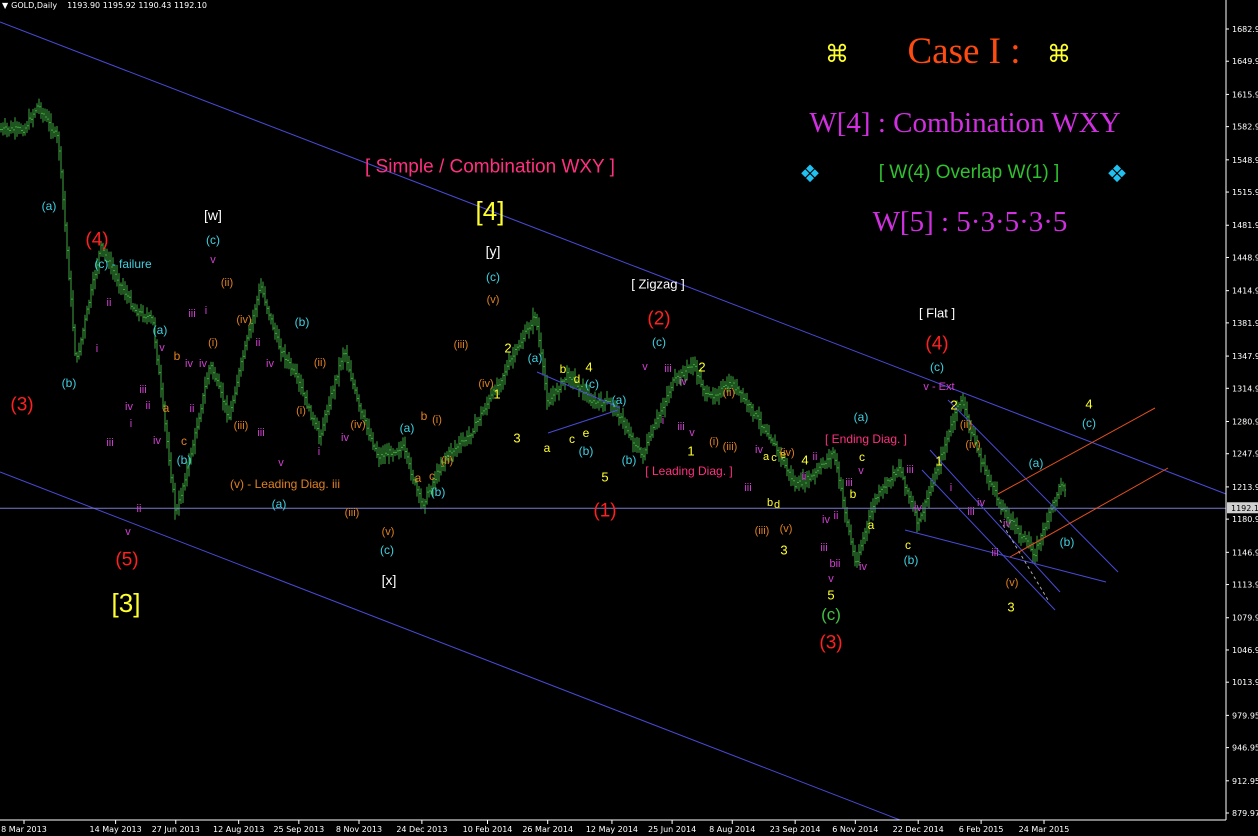  Describe the element at coordinates (493, 251) in the screenshot. I see `wave-label: [y]` at that location.